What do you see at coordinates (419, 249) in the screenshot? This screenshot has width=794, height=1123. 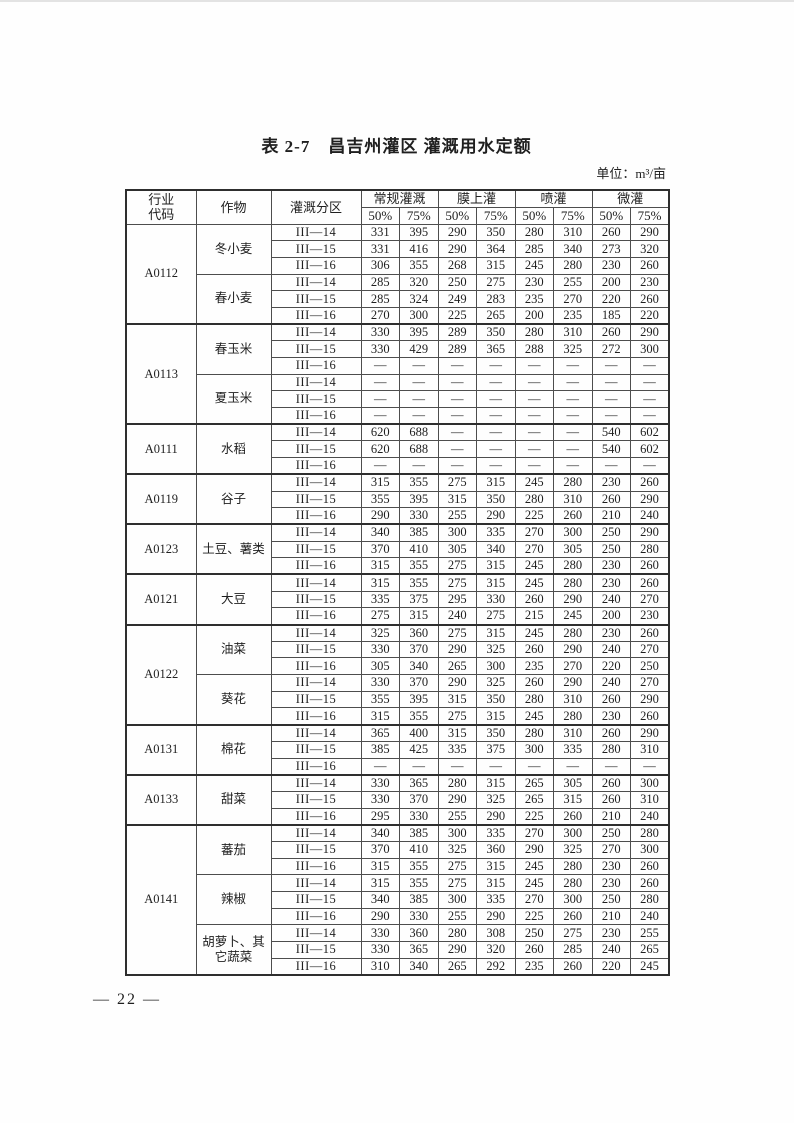 I see `value-cell: 416` at bounding box center [419, 249].